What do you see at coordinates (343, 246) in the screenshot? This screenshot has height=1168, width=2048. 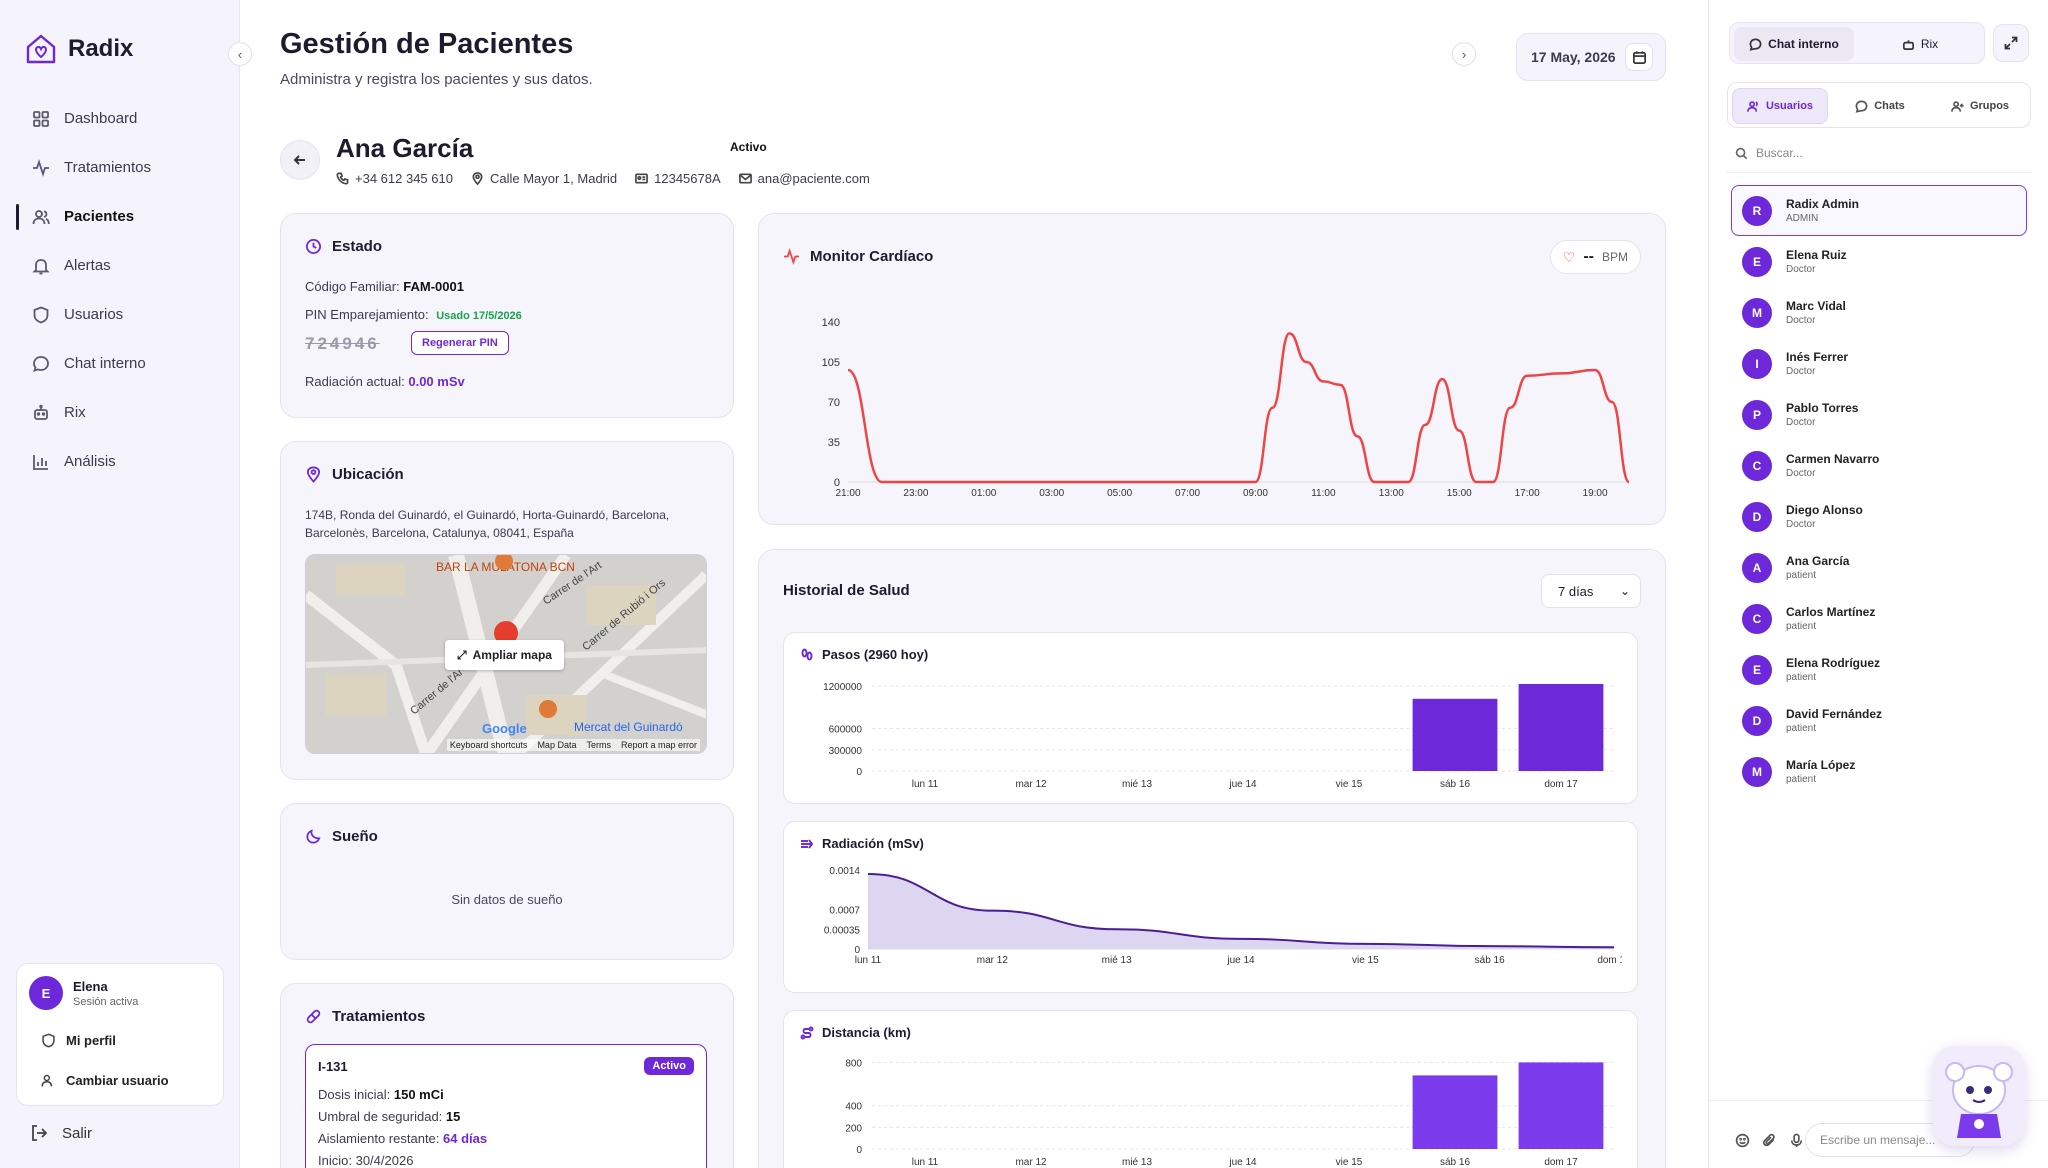 I see `estado-title: Estado` at bounding box center [343, 246].